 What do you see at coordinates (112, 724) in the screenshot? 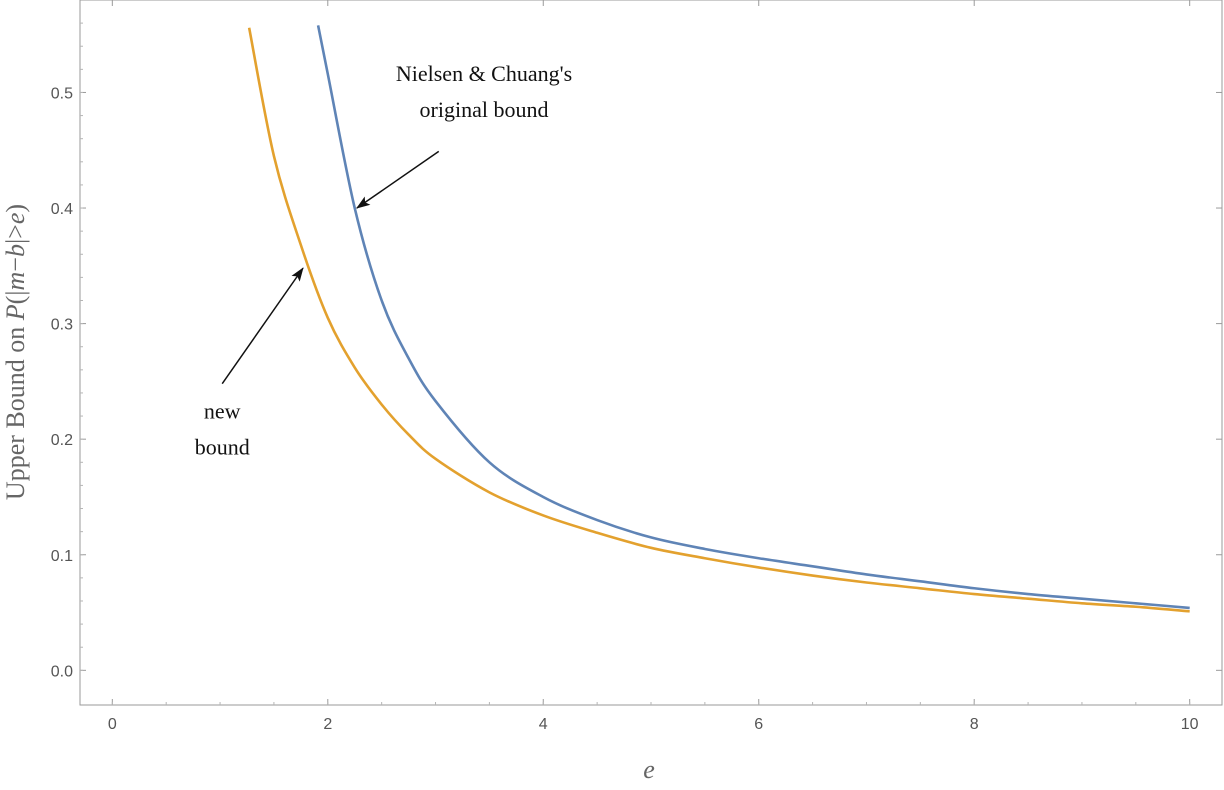
I see `x-tick-label: 0` at bounding box center [112, 724].